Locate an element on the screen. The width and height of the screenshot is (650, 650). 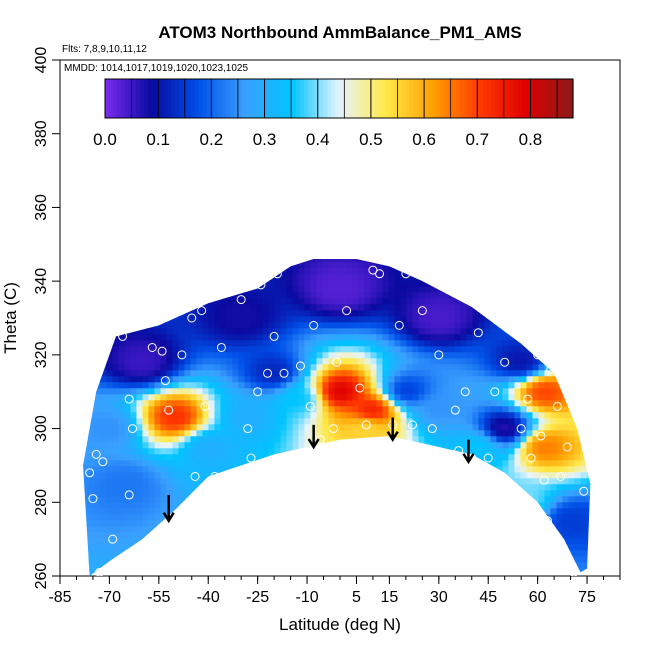
flights-note: Flts: 7,8,9,10,11,12 is located at coordinates (104, 49).